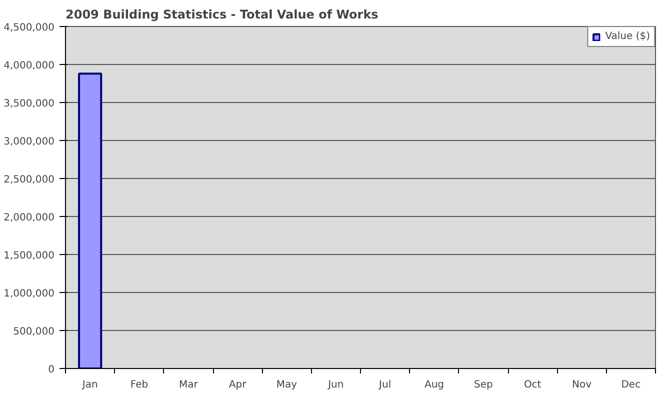 This screenshot has height=403, width=667. What do you see at coordinates (34, 332) in the screenshot?
I see `y-tick-label: 500,000` at bounding box center [34, 332].